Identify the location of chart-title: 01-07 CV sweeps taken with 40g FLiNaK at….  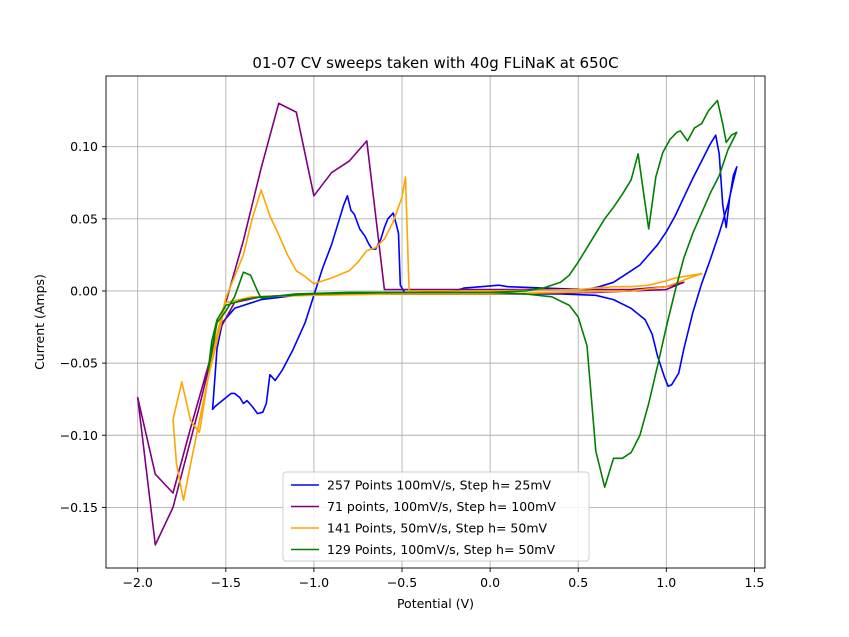
(435, 63).